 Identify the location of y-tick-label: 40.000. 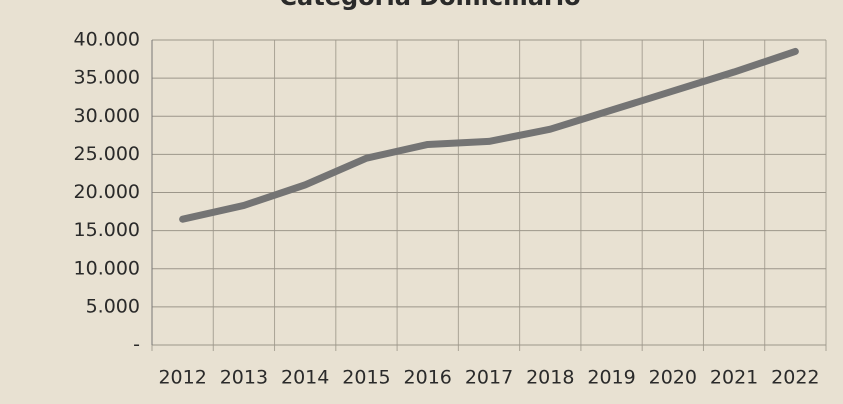
(107, 40).